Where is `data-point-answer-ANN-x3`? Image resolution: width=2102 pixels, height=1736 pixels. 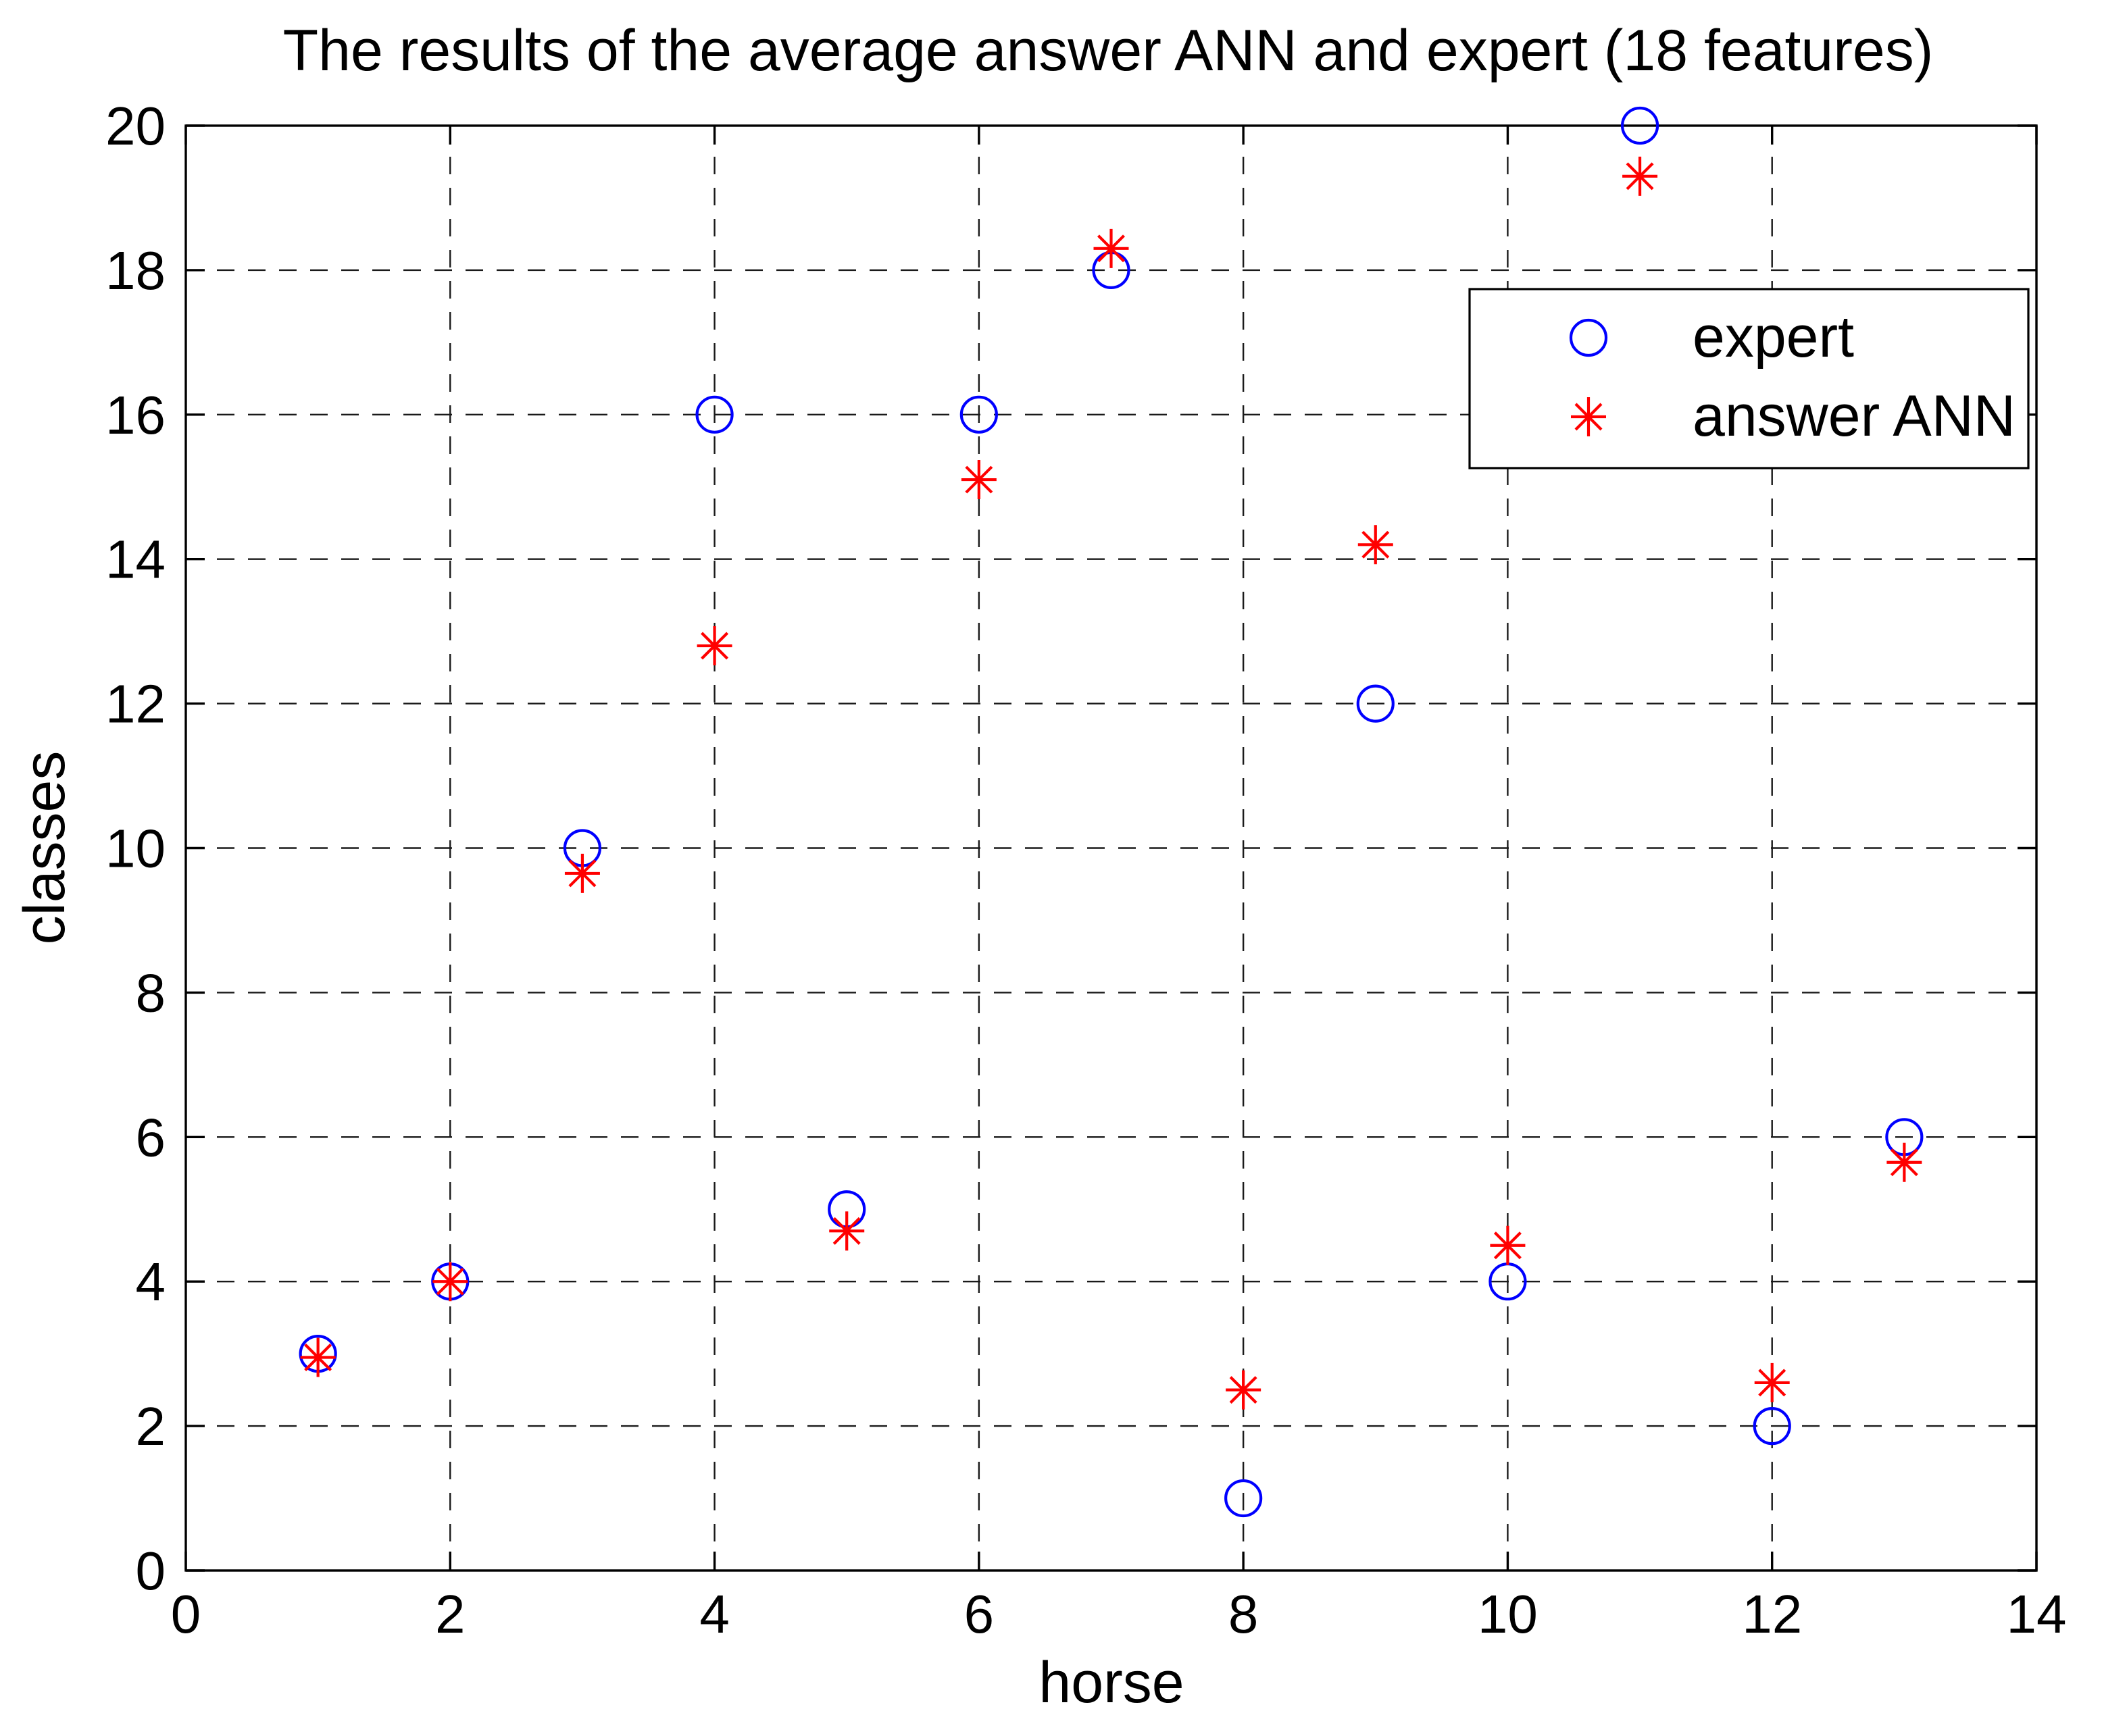
data-point-answer-ANN-x3 is located at coordinates (582, 873).